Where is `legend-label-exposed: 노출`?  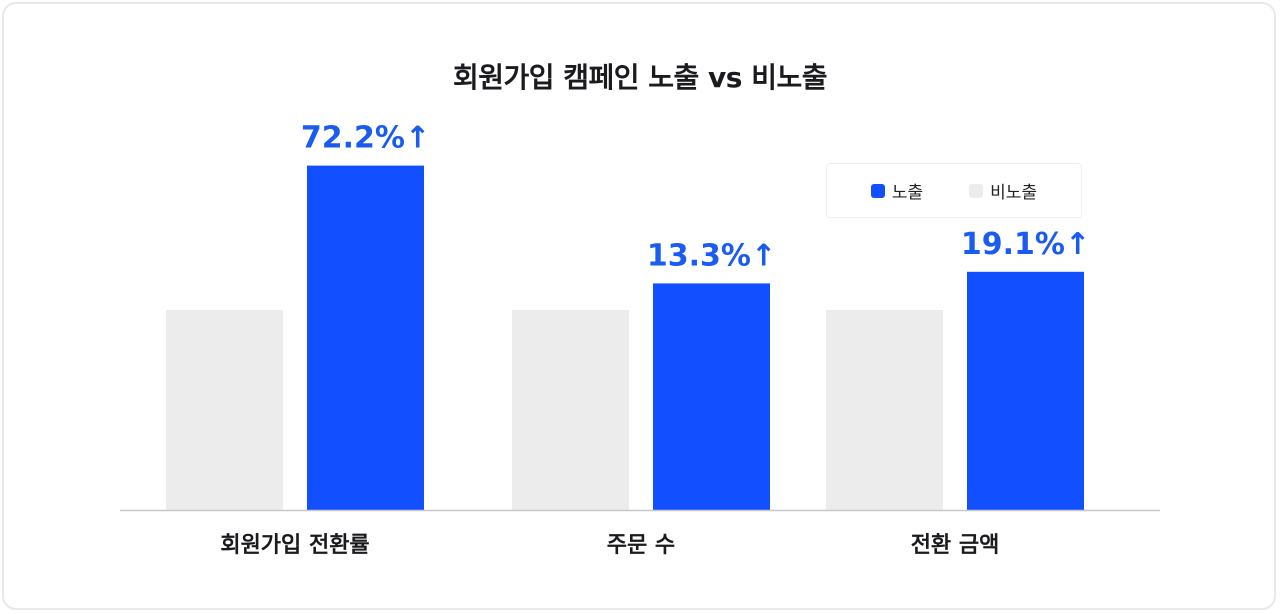 legend-label-exposed: 노출 is located at coordinates (907, 193).